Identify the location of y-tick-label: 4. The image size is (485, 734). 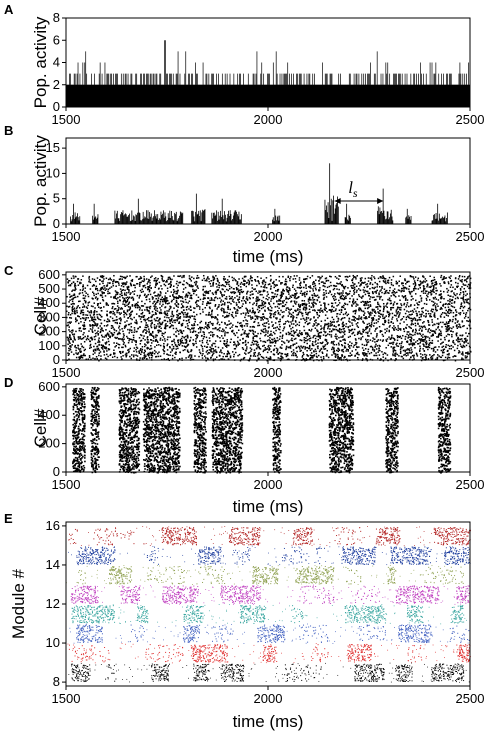
(56, 62).